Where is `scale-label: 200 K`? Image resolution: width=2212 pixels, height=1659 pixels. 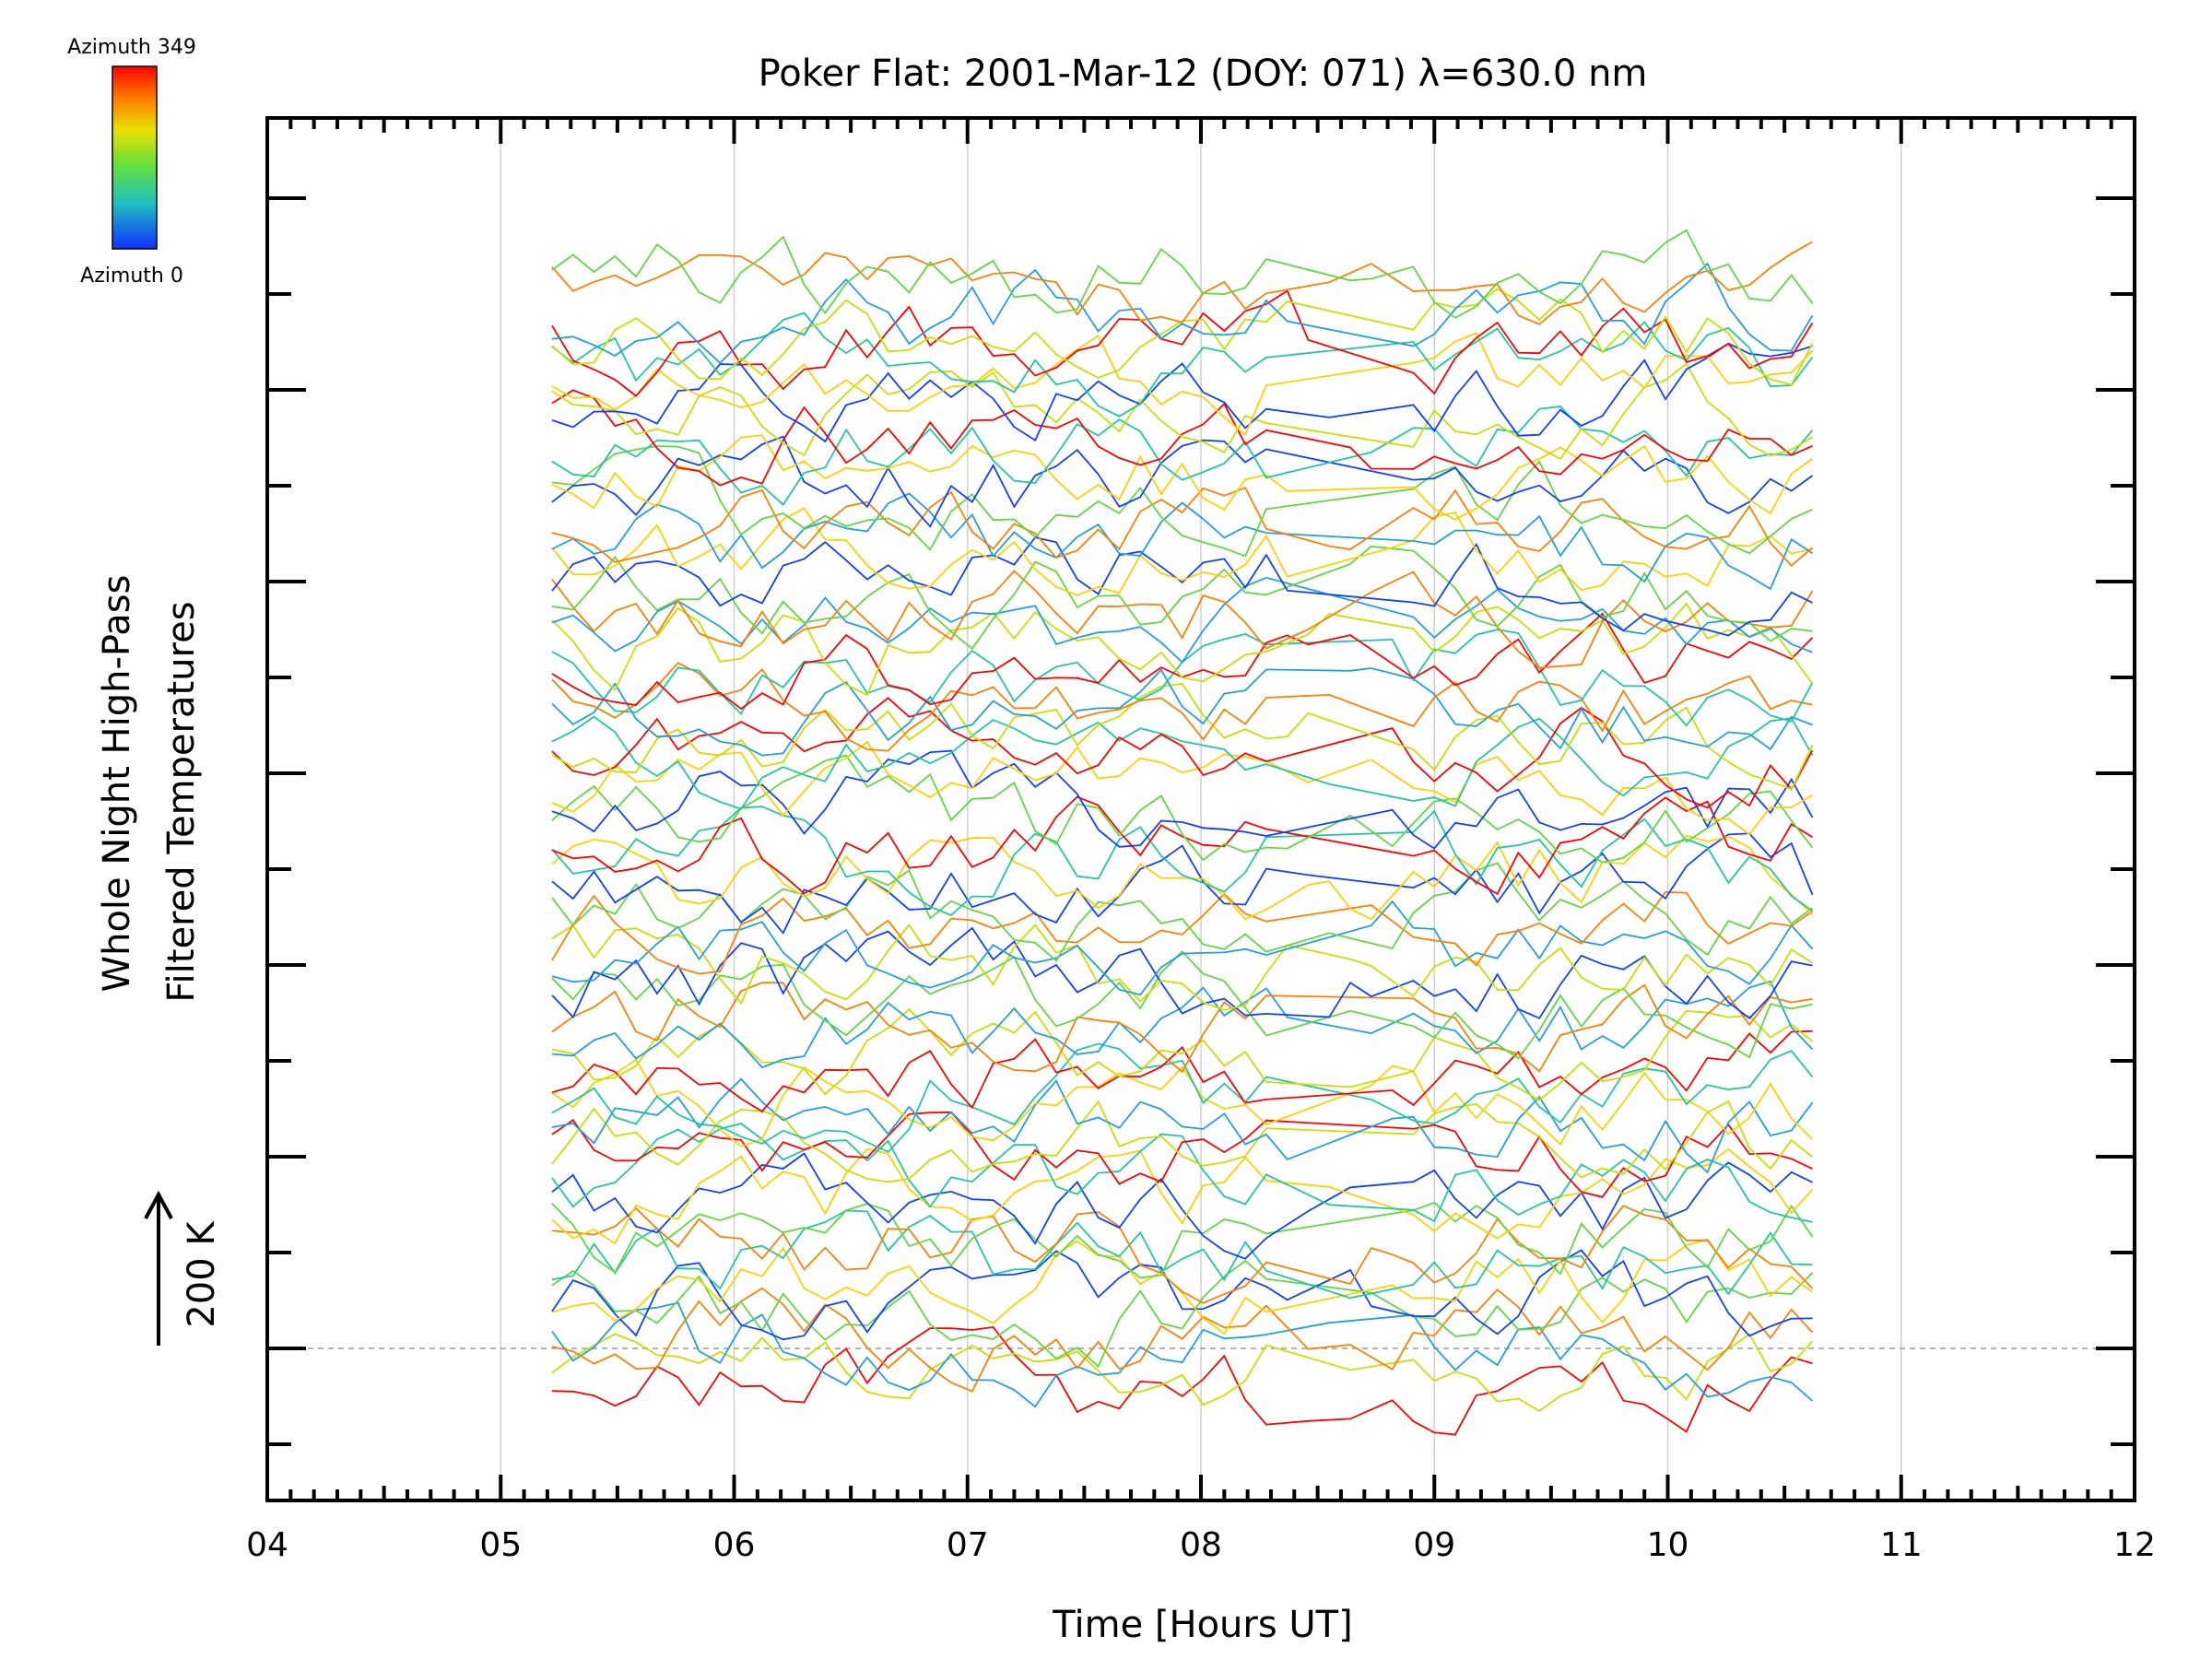 scale-label: 200 K is located at coordinates (202, 1274).